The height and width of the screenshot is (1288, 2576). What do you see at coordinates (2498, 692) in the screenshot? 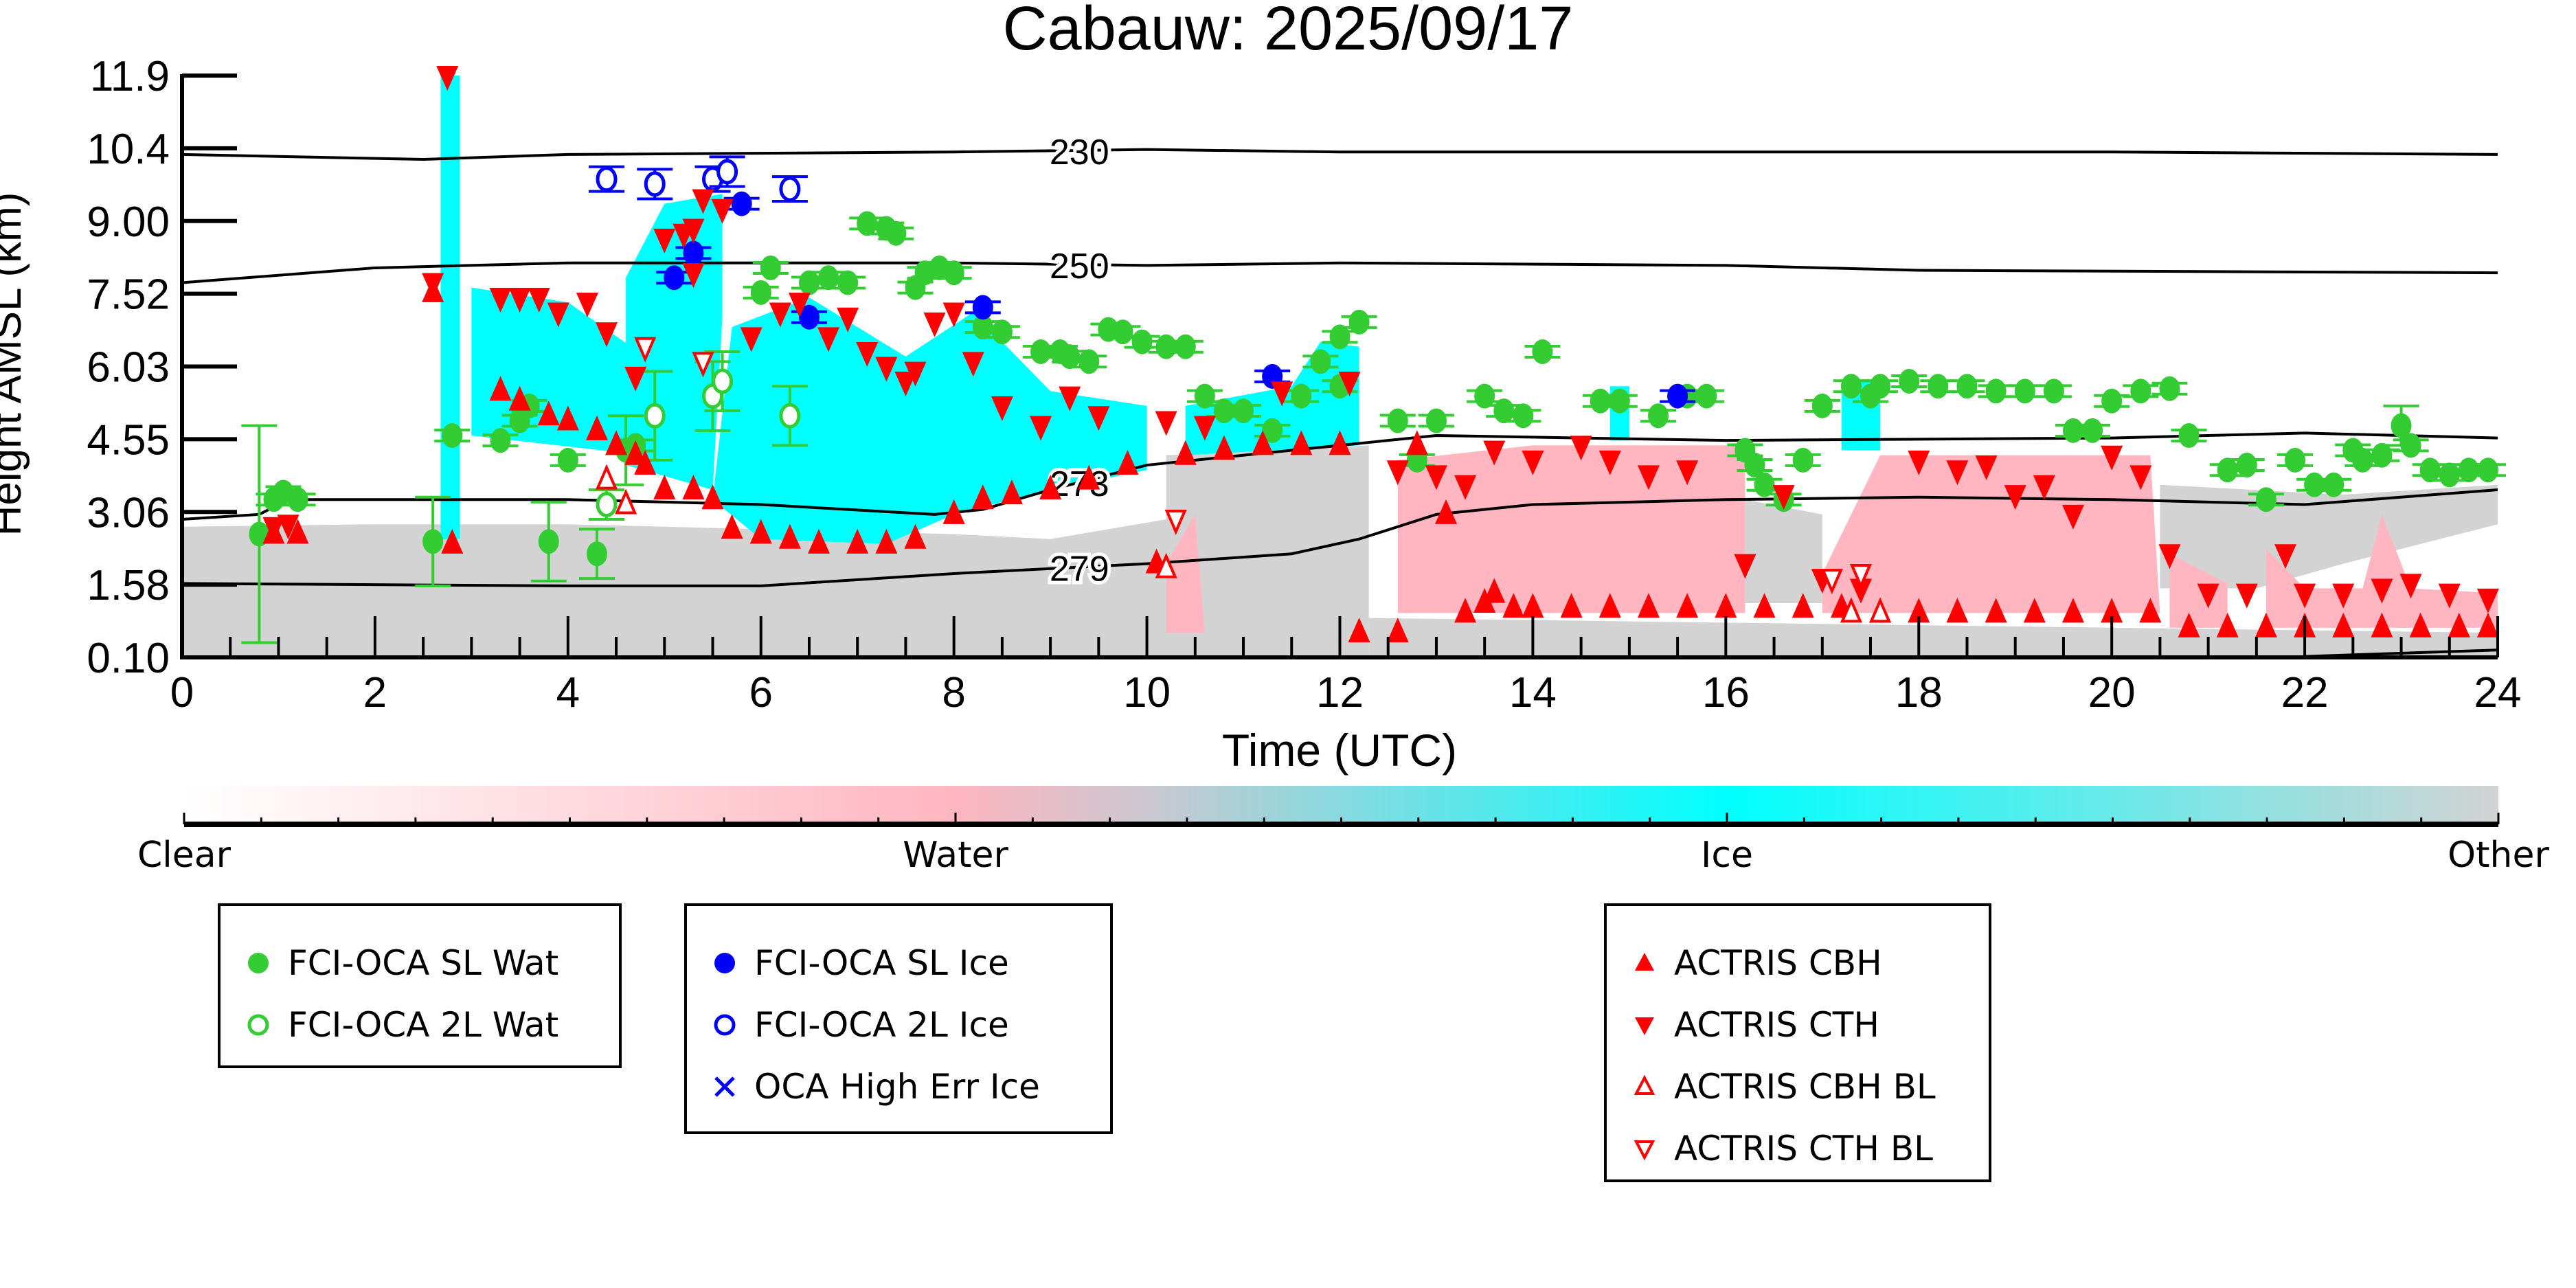
I see `x-tick-label: 24` at bounding box center [2498, 692].